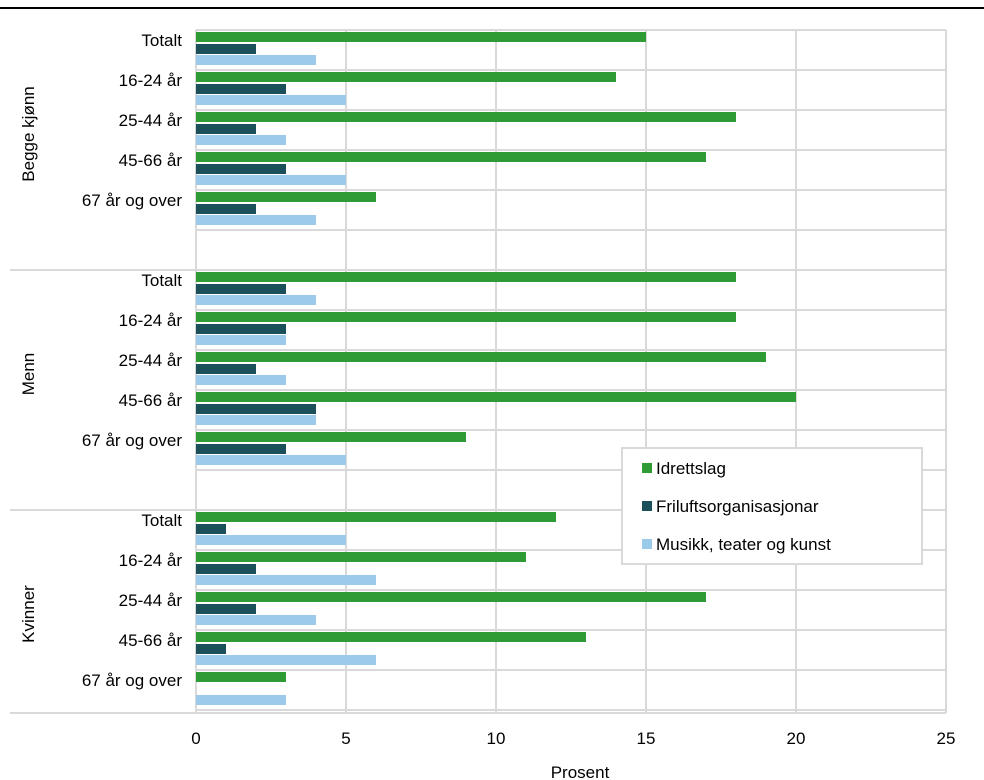  I want to click on legend-label: Musikk, teater og kunst, so click(743, 544).